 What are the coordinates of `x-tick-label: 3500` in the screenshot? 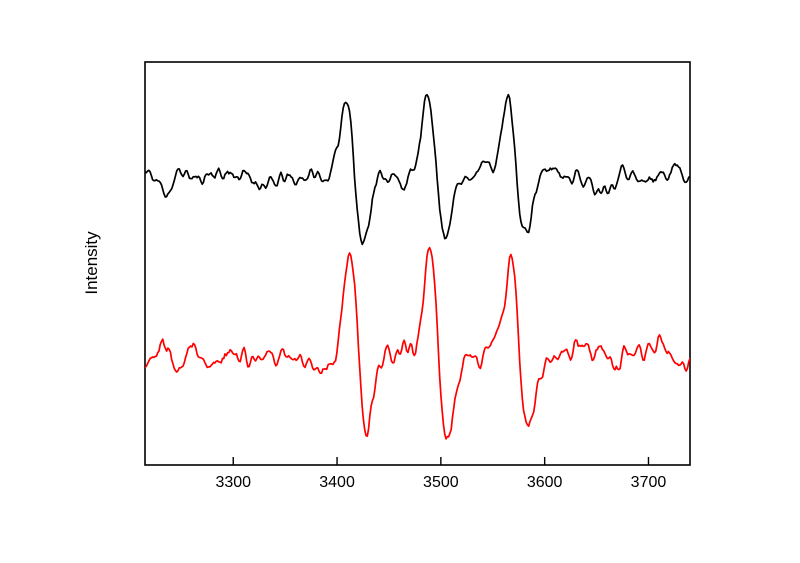 It's located at (441, 482).